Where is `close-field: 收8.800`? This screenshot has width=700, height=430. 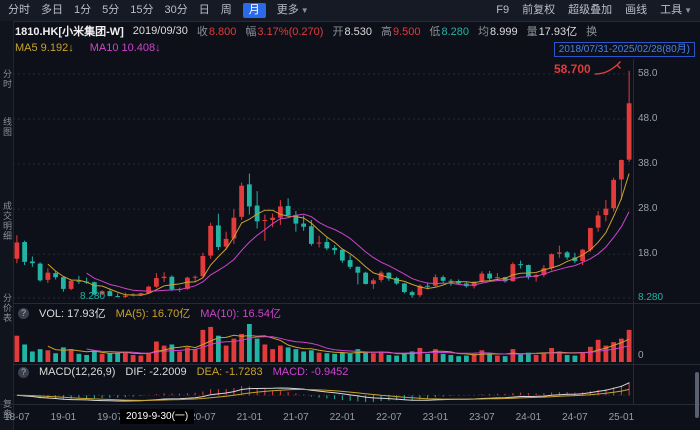
close-field: 收8.800 is located at coordinates (217, 31).